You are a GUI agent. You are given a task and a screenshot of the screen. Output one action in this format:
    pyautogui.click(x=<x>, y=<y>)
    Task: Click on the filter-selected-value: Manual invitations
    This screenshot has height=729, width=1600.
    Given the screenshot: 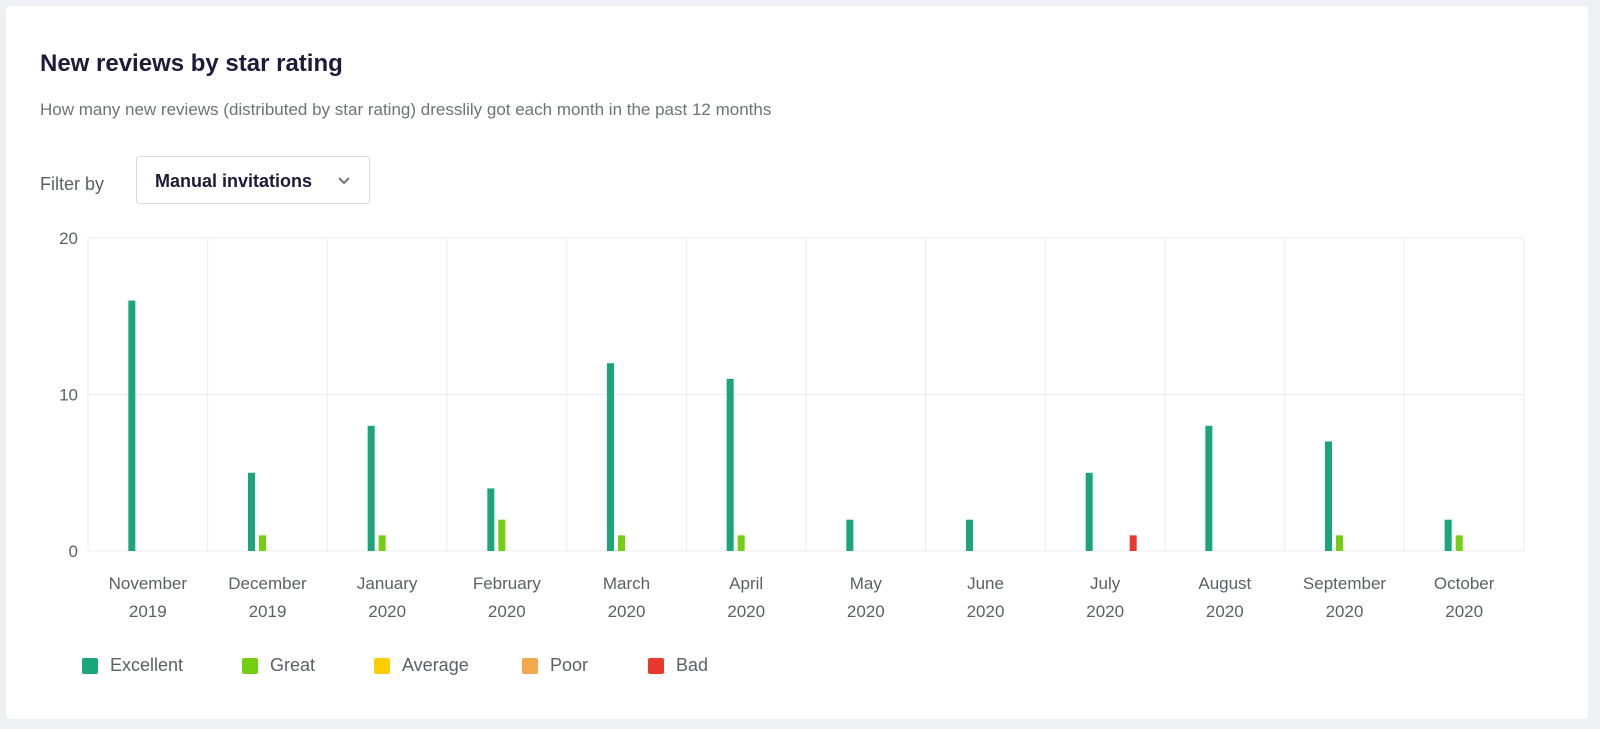 What is the action you would take?
    pyautogui.click(x=234, y=181)
    